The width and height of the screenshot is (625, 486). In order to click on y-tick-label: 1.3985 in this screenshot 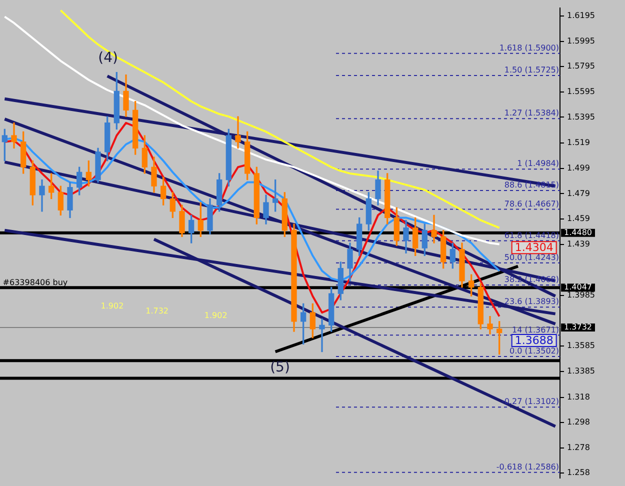, I will do `click(581, 295)`.